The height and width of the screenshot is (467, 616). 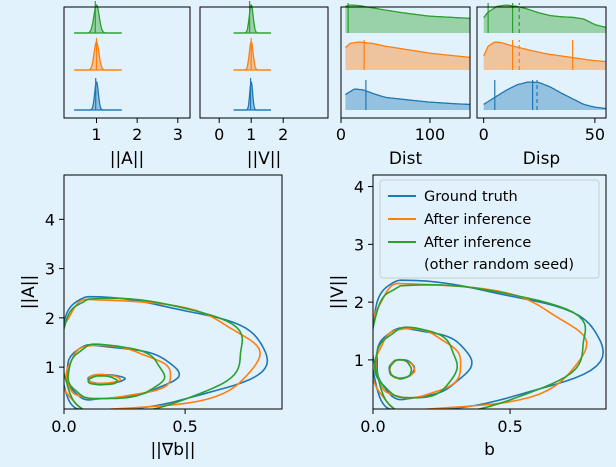 What do you see at coordinates (430, 134) in the screenshot?
I see `x-tick-label: 100` at bounding box center [430, 134].